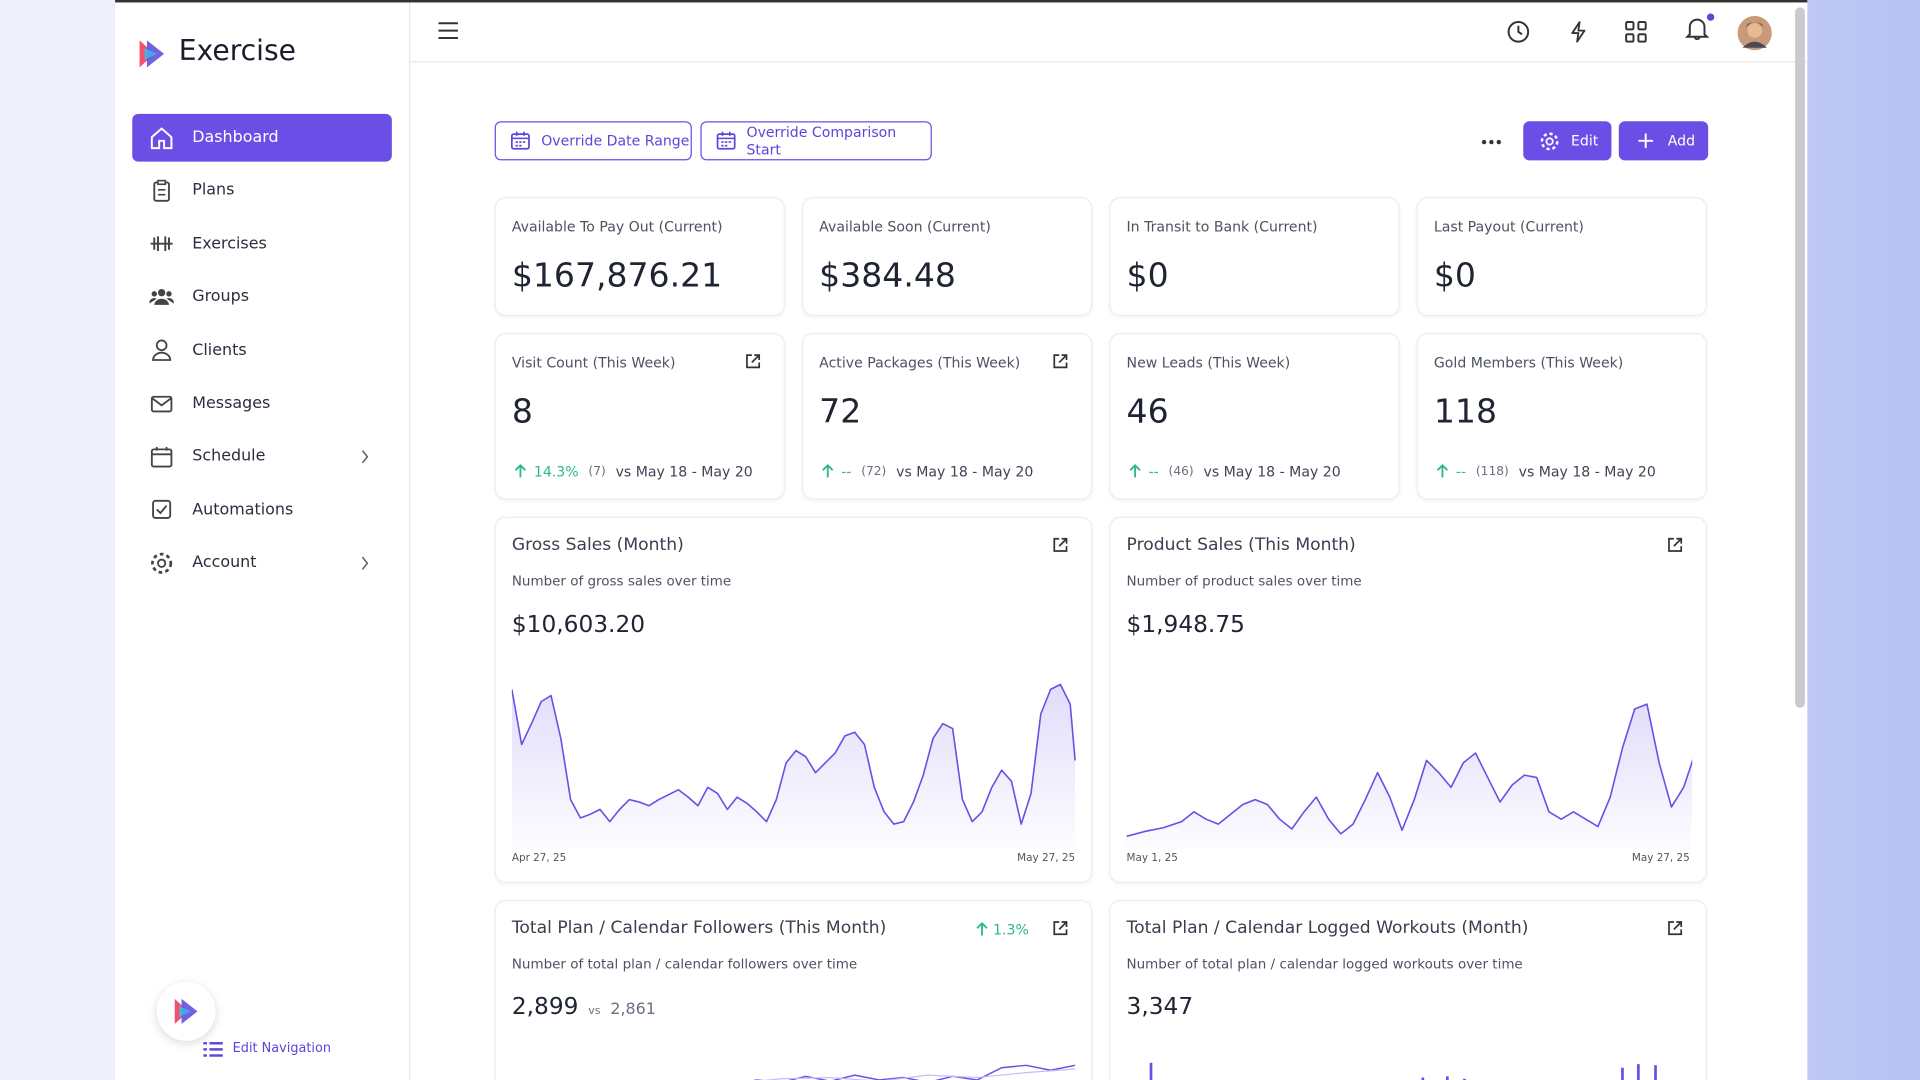 The width and height of the screenshot is (1920, 1080). Describe the element at coordinates (231, 403) in the screenshot. I see `nav-label: Messages` at that location.